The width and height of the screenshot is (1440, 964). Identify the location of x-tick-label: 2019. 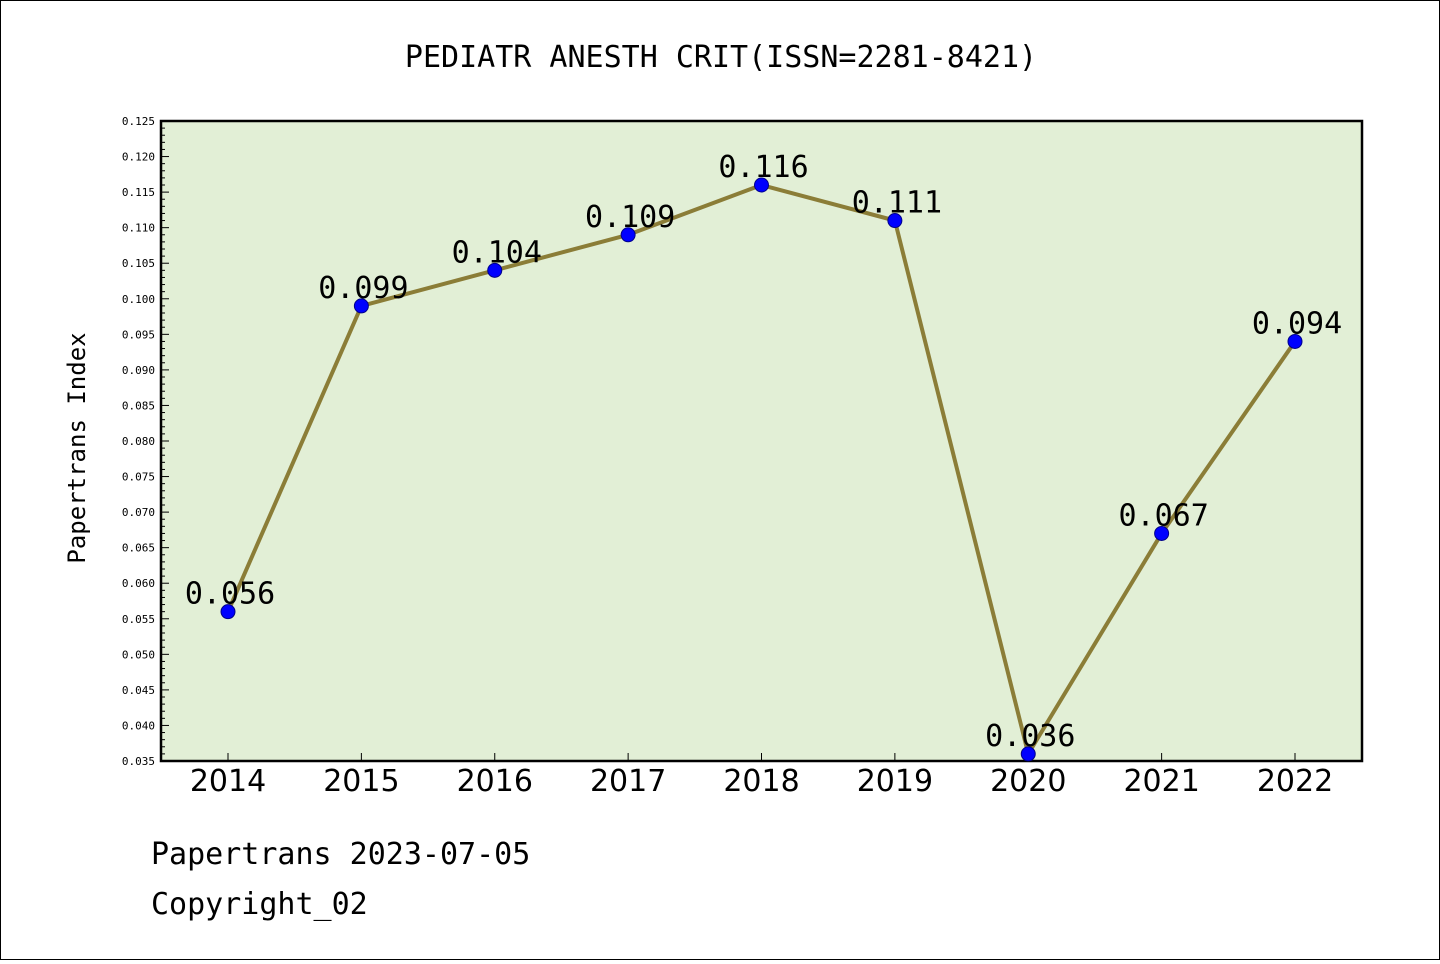
(895, 781).